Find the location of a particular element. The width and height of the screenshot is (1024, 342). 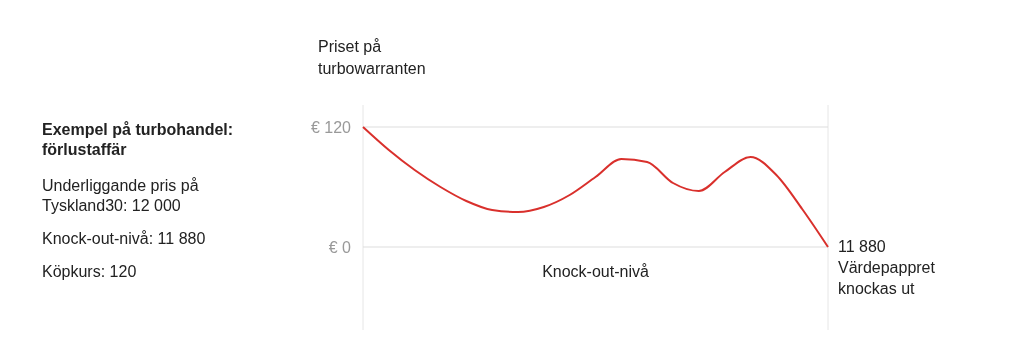

x-axis-title: Knock-out-nivå is located at coordinates (595, 271).